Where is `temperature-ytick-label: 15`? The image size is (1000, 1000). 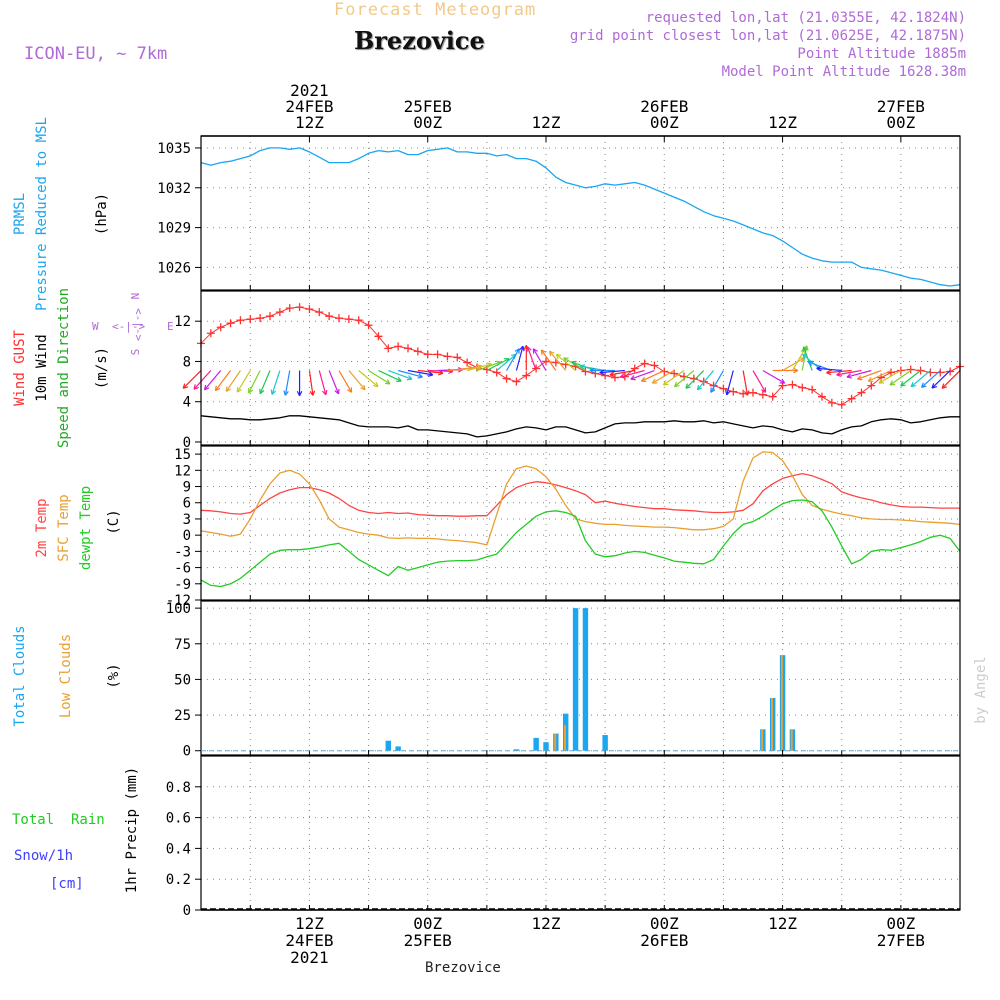 temperature-ytick-label: 15 is located at coordinates (182, 455).